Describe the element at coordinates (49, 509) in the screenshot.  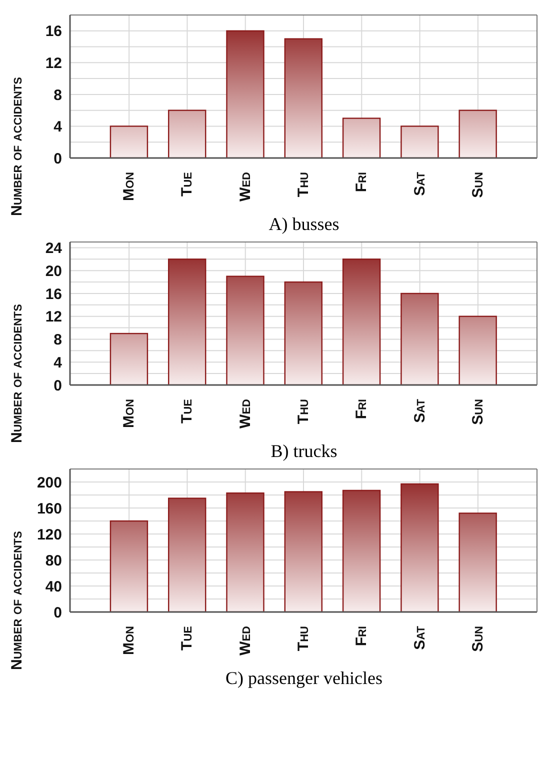
I see `y-tick-label: 160` at that location.